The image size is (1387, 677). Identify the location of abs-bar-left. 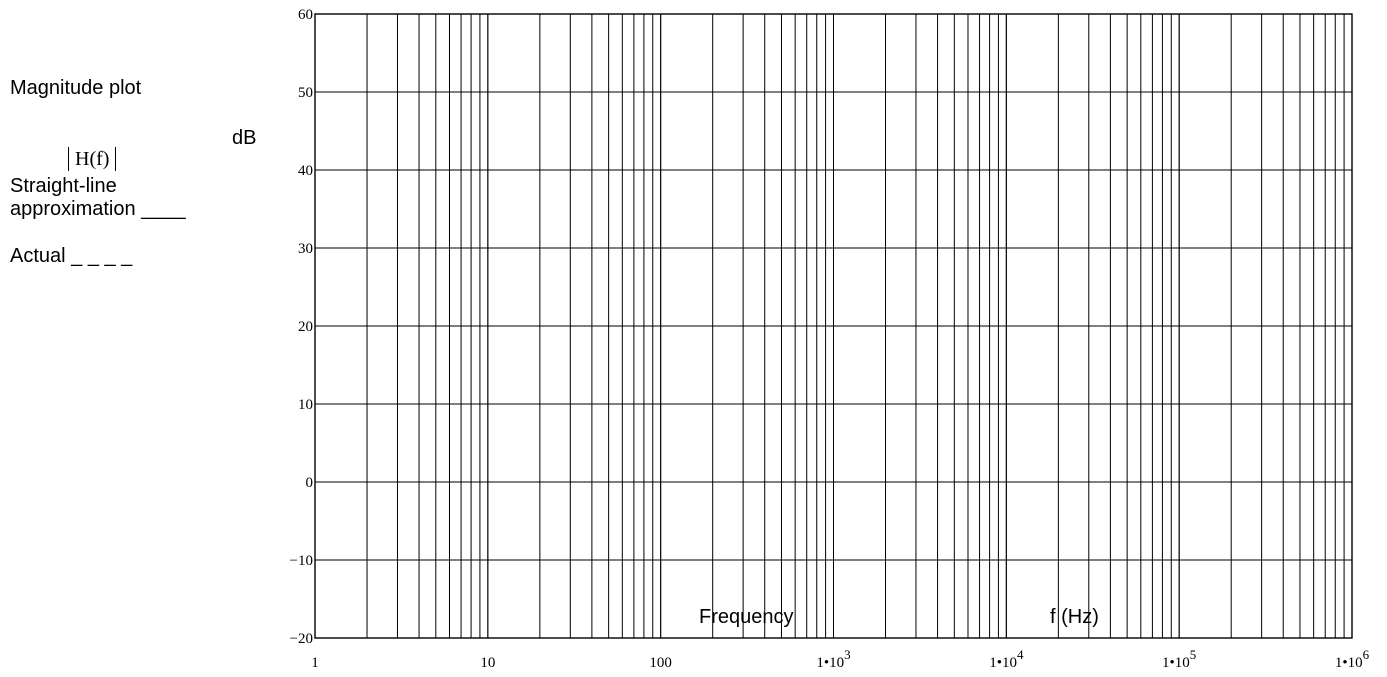
(68, 159).